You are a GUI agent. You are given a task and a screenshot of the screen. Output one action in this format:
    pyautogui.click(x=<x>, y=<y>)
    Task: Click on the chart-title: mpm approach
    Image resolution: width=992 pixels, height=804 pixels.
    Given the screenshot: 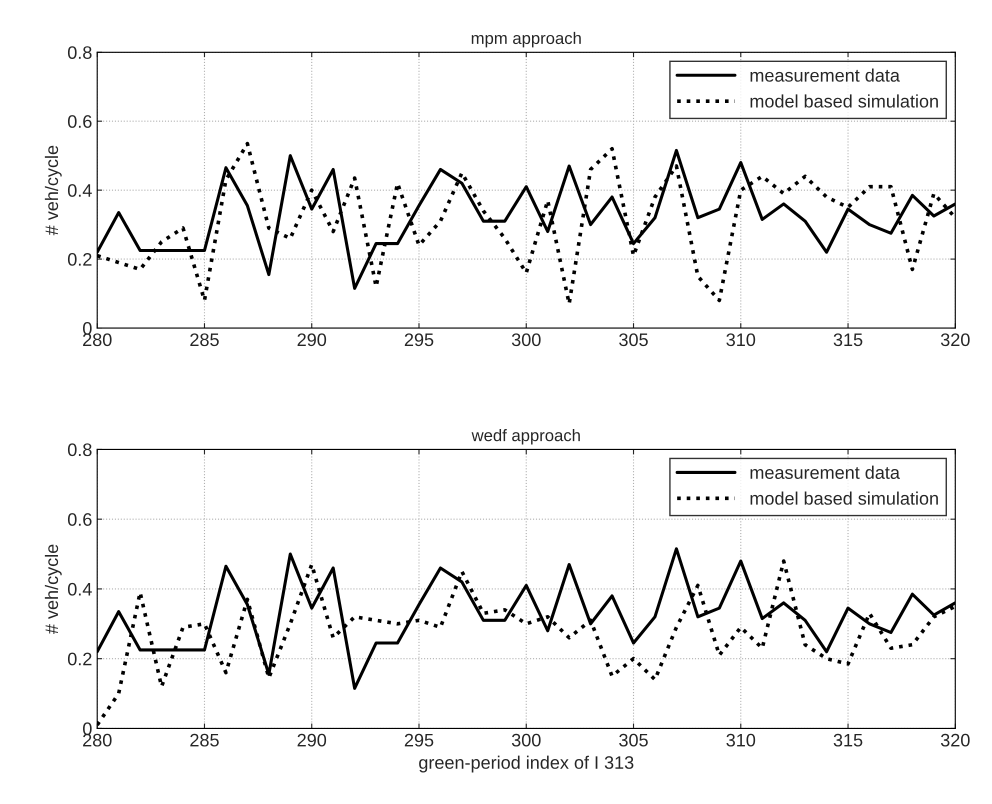 What is the action you would take?
    pyautogui.click(x=526, y=40)
    